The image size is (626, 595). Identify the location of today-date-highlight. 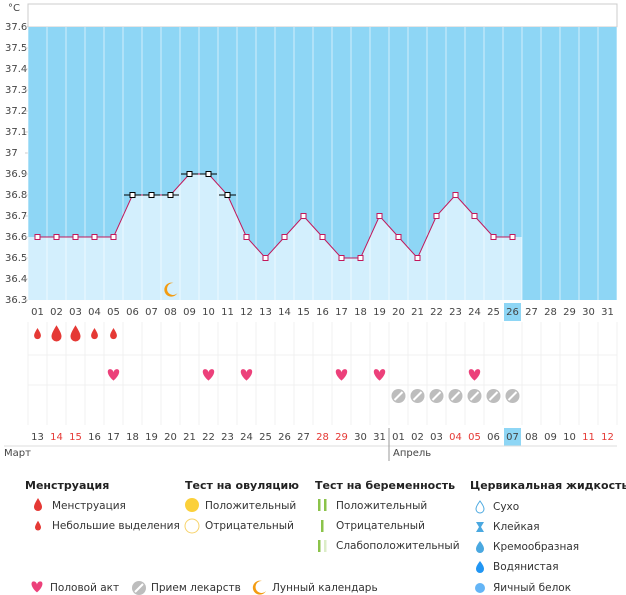
(512, 437).